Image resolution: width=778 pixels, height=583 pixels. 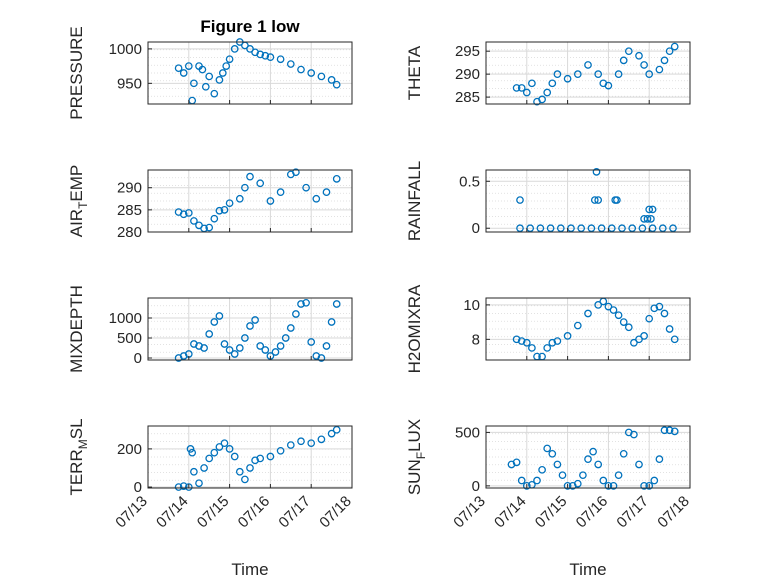 What do you see at coordinates (587, 569) in the screenshot?
I see `x-axis-label: Time` at bounding box center [587, 569].